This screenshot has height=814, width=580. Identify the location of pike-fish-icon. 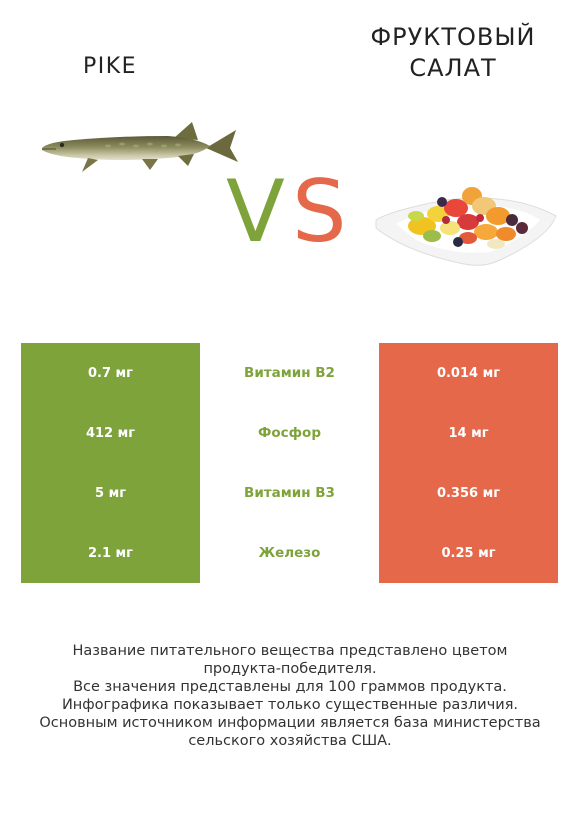
(140, 147).